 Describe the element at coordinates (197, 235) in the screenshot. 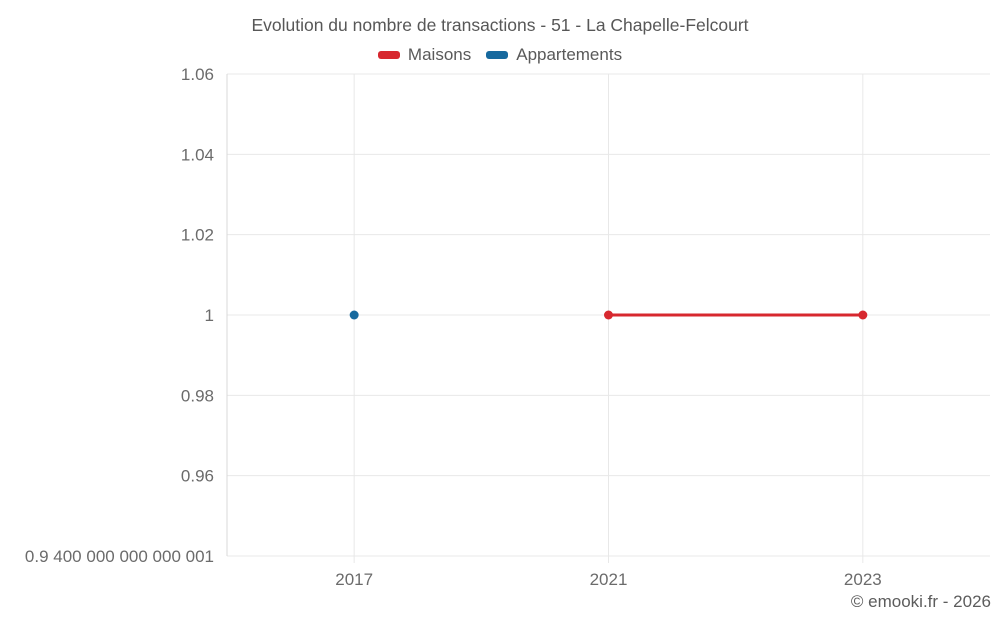

I see `y-tick-label: 1.02` at that location.